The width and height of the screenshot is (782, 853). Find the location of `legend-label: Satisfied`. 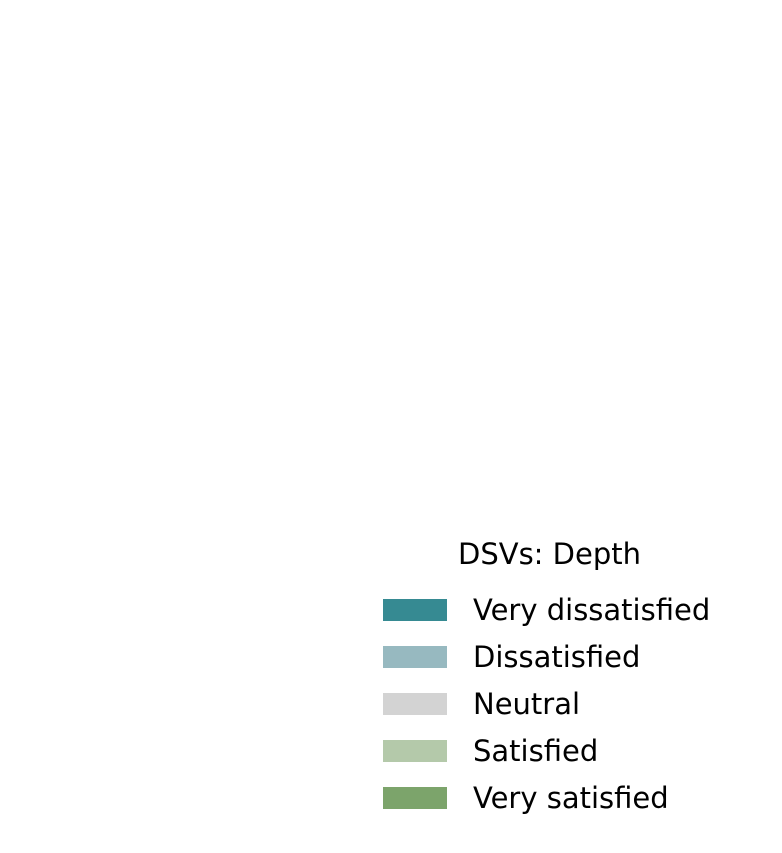

legend-label: Satisfied is located at coordinates (536, 750).